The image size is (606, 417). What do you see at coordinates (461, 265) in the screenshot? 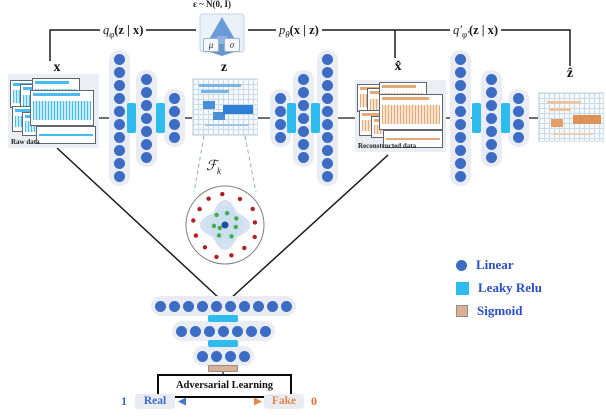
I see `linear-swatch-icon` at bounding box center [461, 265].